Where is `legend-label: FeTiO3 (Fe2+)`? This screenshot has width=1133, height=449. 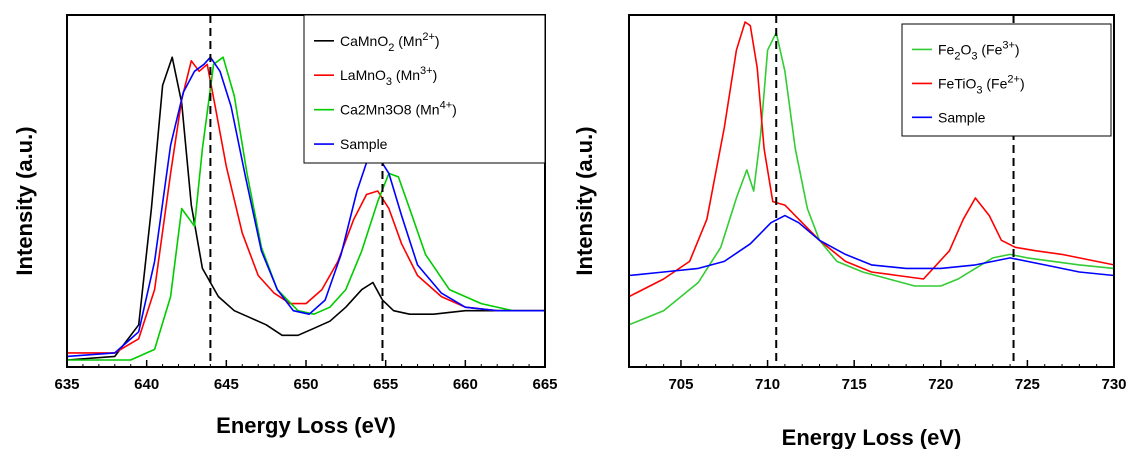 legend-label: FeTiO3 (Fe2+) is located at coordinates (981, 84).